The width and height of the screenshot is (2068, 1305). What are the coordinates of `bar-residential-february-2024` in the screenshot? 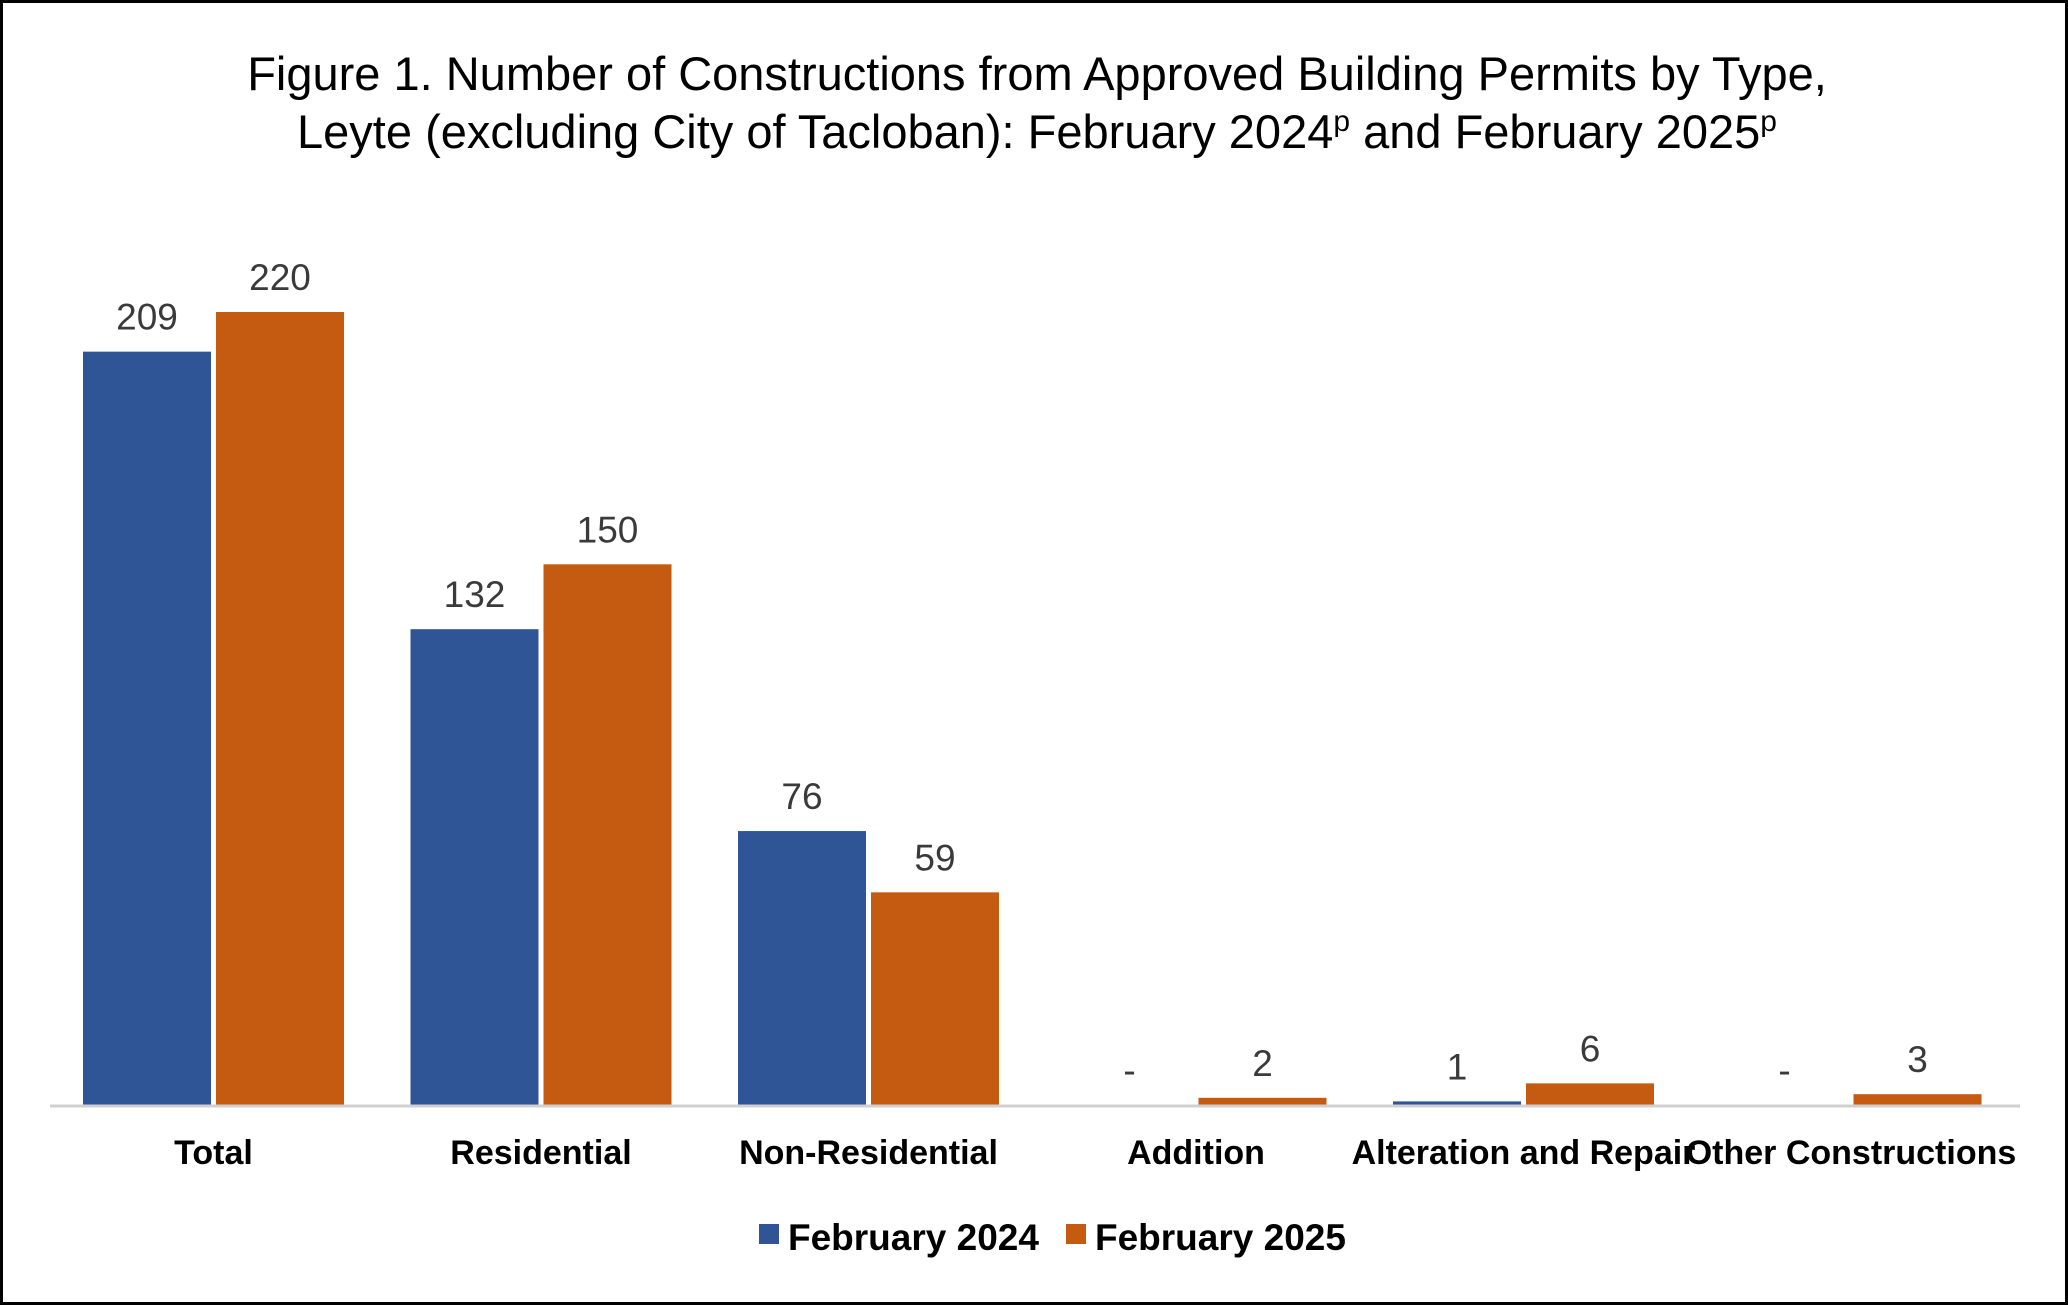 It's located at (474, 867).